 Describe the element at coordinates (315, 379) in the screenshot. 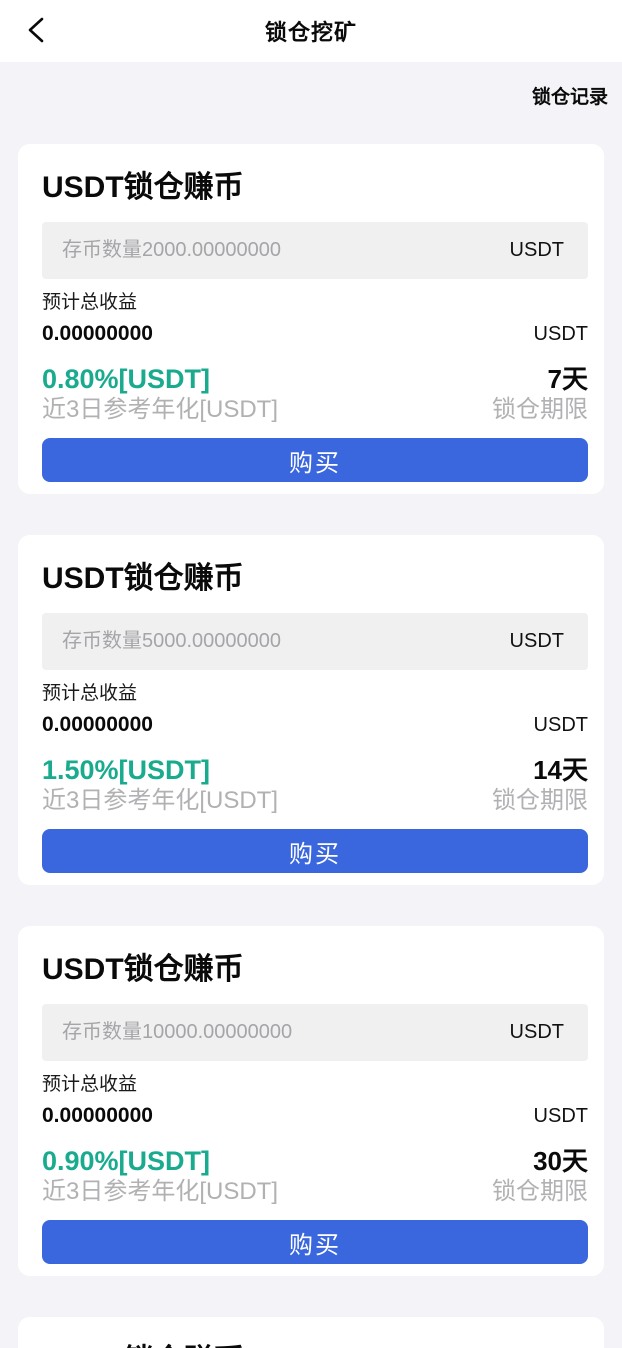

I see `rate-row: 0.80%[USDT] 7天` at that location.